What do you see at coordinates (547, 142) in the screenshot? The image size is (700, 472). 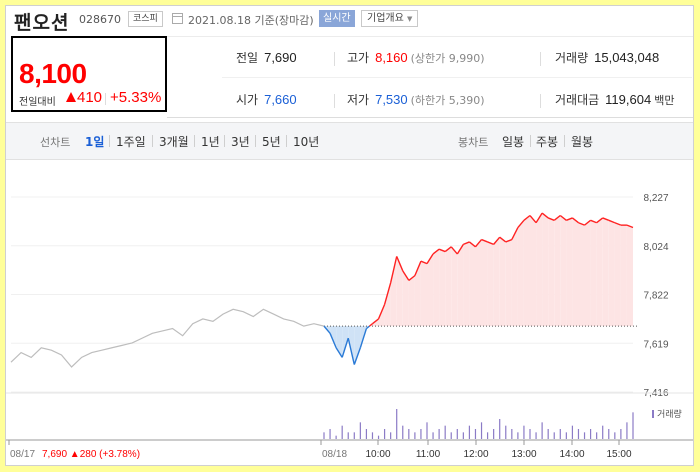 I see `tab-weekly: 주봉` at bounding box center [547, 142].